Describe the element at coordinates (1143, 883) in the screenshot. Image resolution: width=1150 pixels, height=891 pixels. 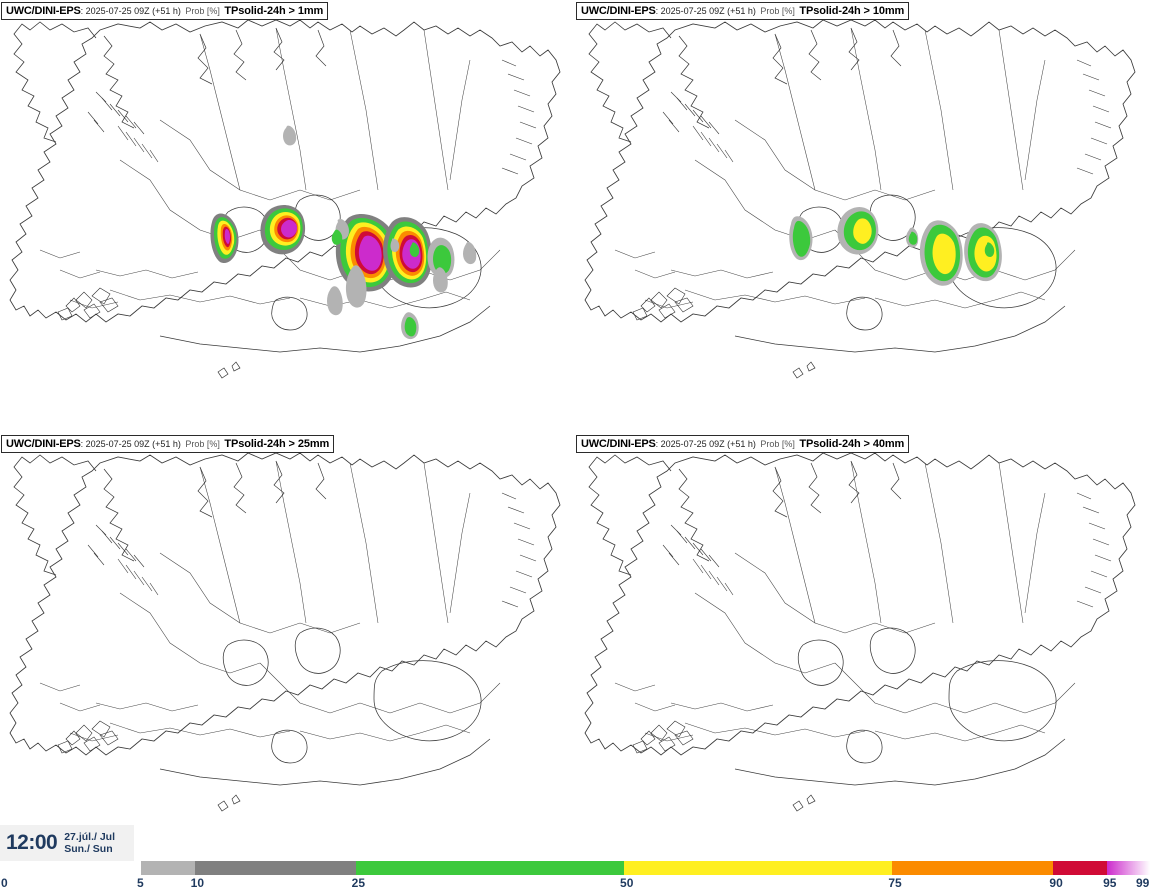
I see `colorbar-tick-99: 99` at that location.